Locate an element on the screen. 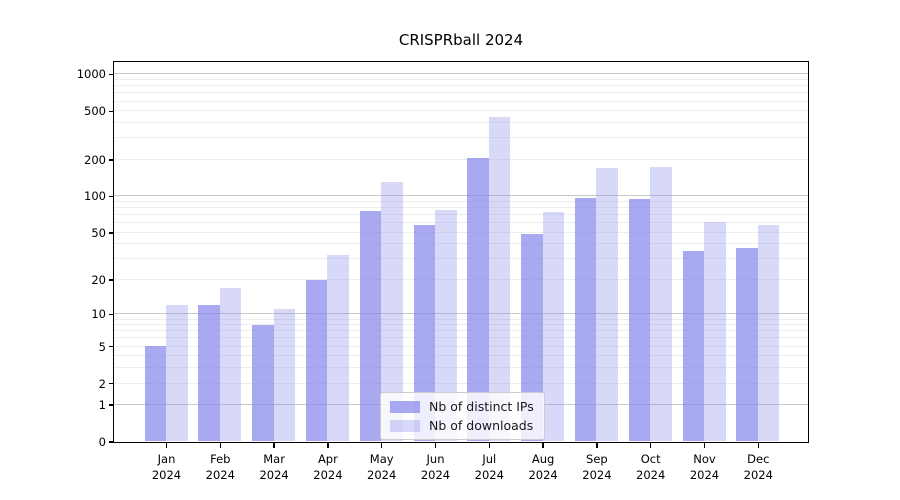 Image resolution: width=900 pixels, height=500 pixels. y-tick-label: 500 is located at coordinates (95, 111).